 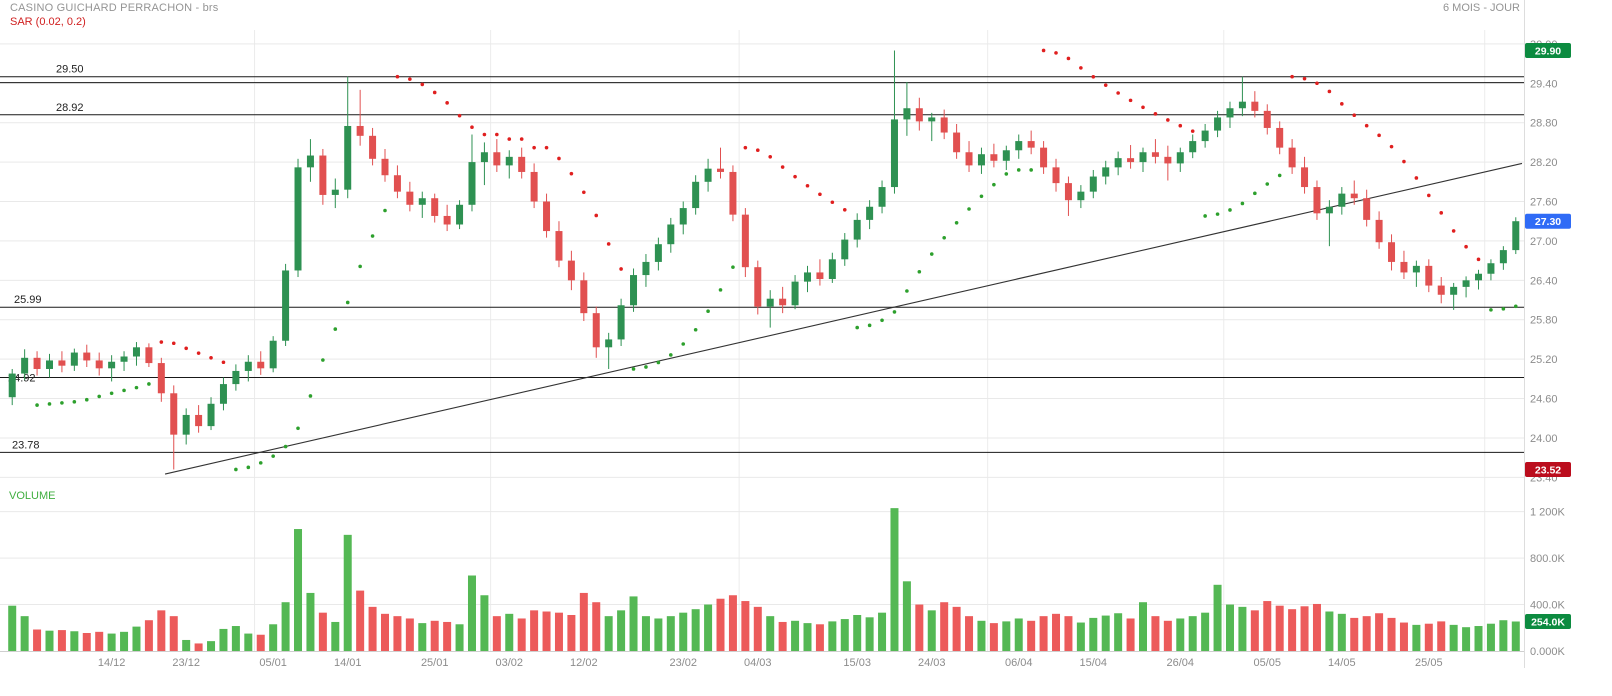 I want to click on chart-title: CASINO GUICHARD PERRACHON - brs, so click(x=114, y=8).